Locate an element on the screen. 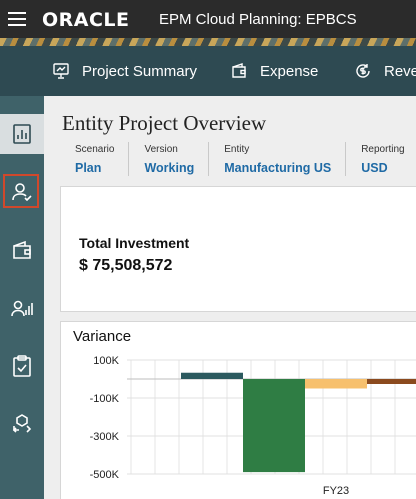  top-bar: ORACLE EPM Cloud Planning: EPBCS is located at coordinates (208, 23).